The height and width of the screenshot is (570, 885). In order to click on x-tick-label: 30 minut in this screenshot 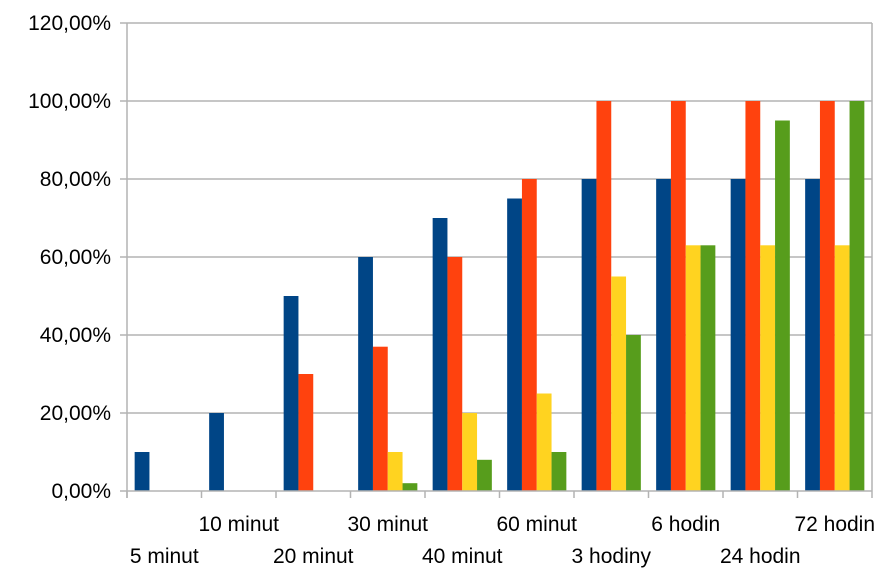, I will do `click(387, 524)`.